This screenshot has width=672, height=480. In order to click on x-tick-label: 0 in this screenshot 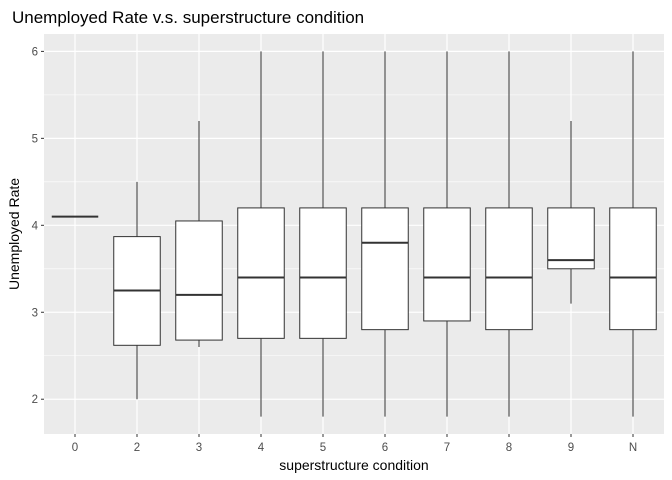, I will do `click(75, 448)`.